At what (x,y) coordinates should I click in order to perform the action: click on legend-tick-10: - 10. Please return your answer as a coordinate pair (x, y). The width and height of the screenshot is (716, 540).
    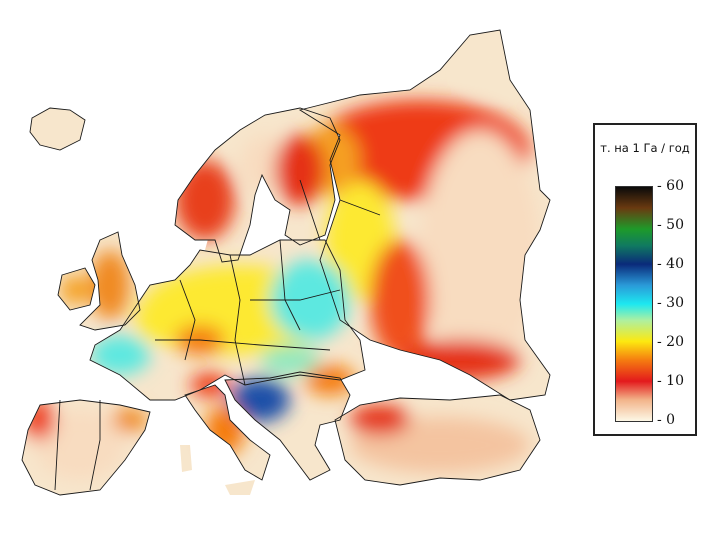
    Looking at the image, I should click on (670, 381).